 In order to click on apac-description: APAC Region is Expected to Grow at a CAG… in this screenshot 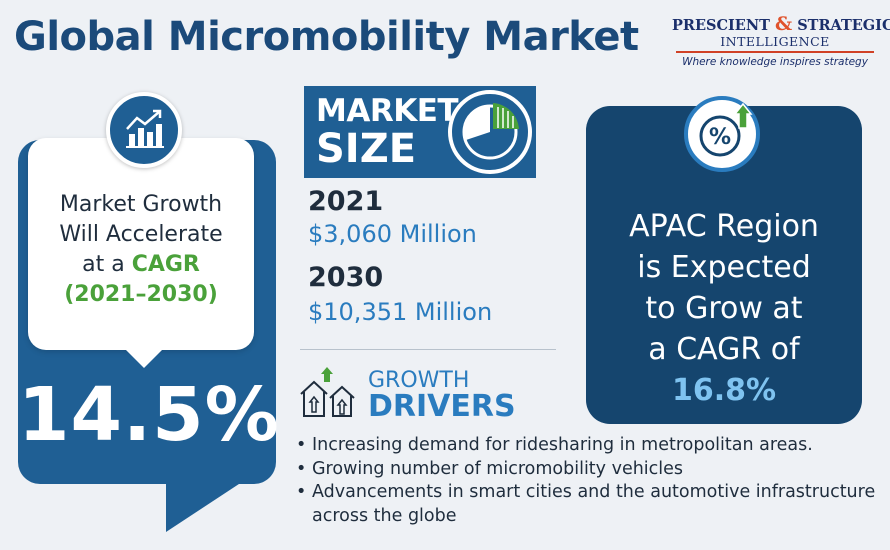, I will do `click(724, 308)`.